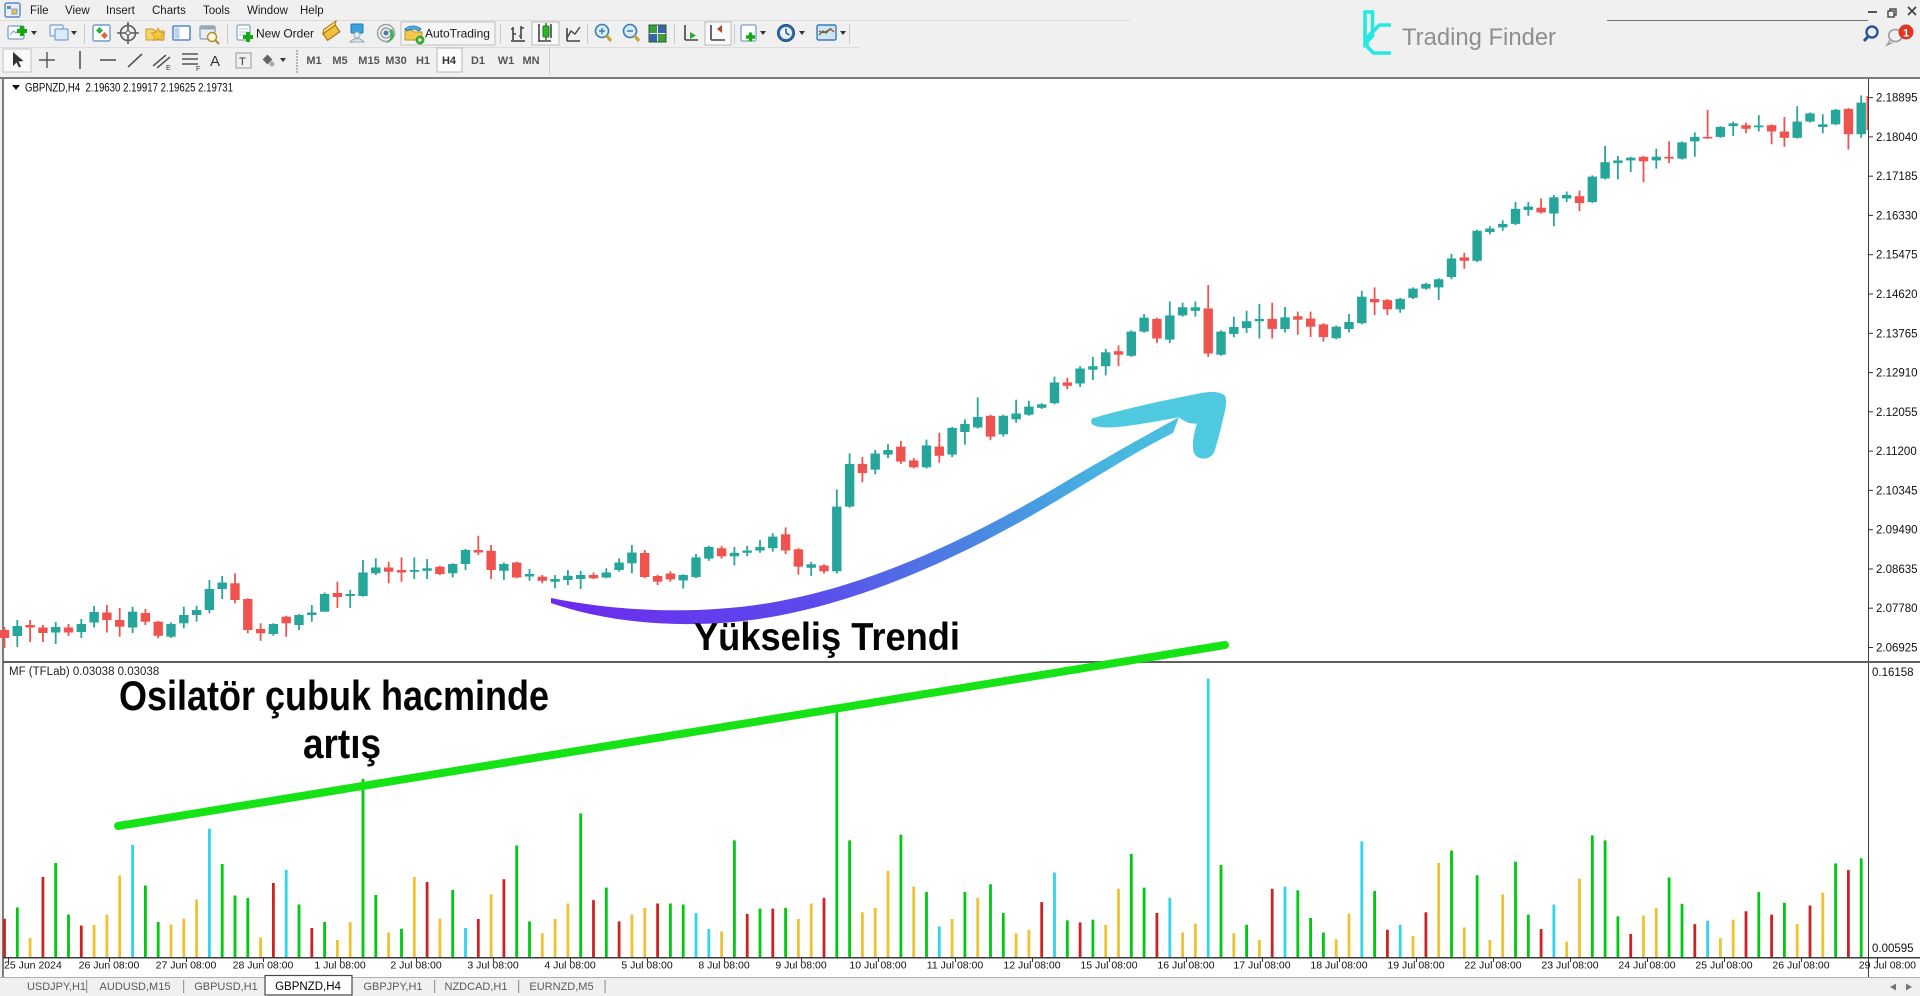  What do you see at coordinates (1108, 966) in the screenshot?
I see `svg-text: 15 Jul 08:00` at bounding box center [1108, 966].